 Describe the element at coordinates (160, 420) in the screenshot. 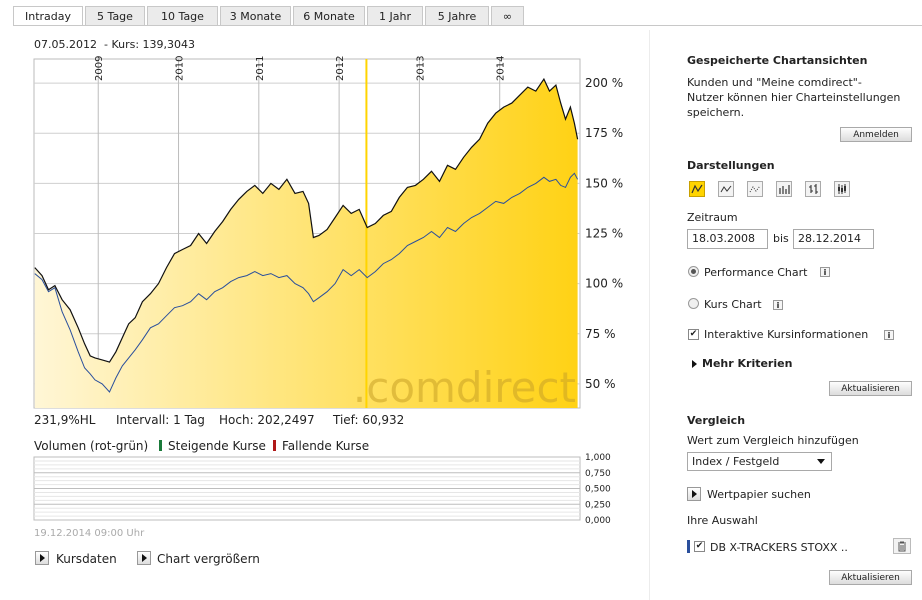

I see `stat-intervall: Intervall: 1 Tag` at that location.